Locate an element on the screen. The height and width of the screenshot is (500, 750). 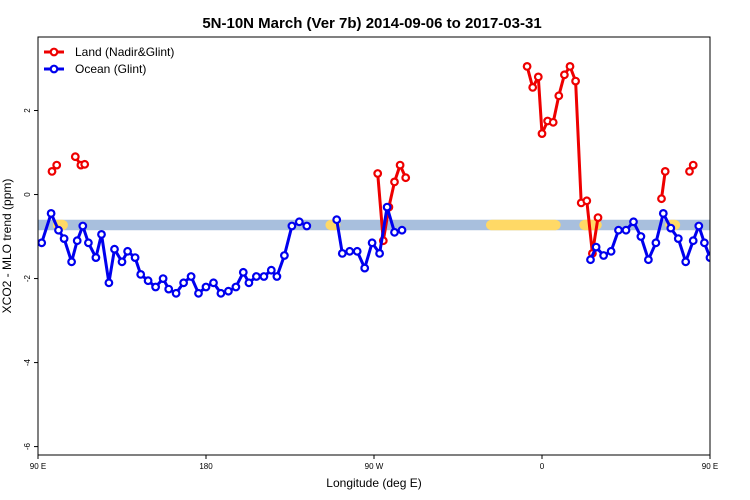
reference-band is located at coordinates (374, 225).